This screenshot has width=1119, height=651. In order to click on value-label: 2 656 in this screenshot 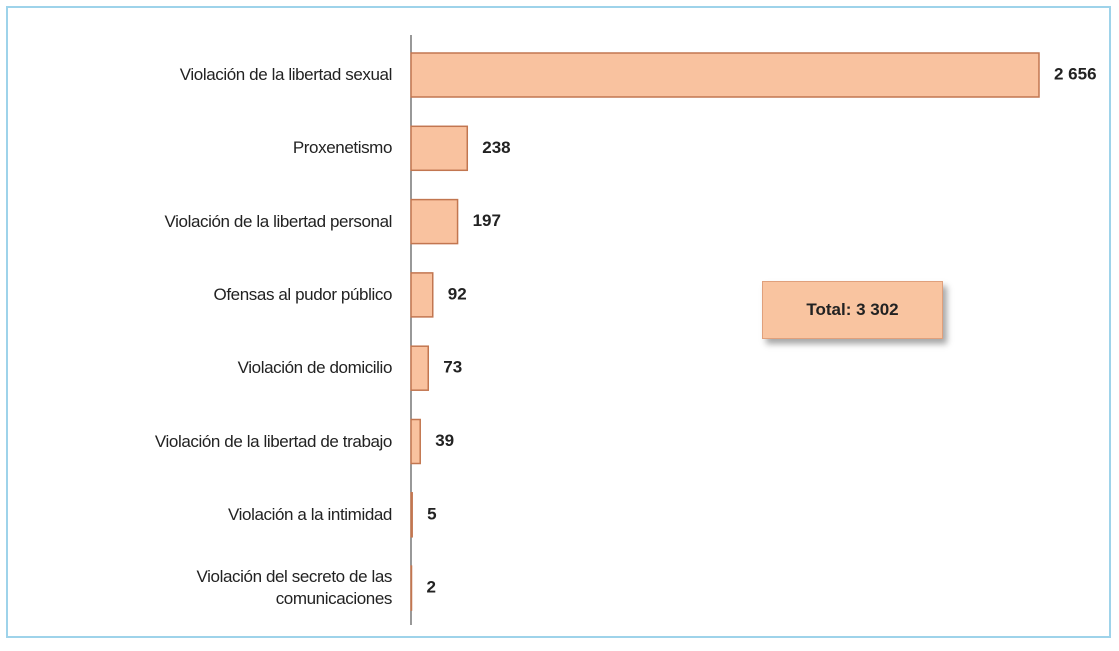, I will do `click(1075, 73)`.